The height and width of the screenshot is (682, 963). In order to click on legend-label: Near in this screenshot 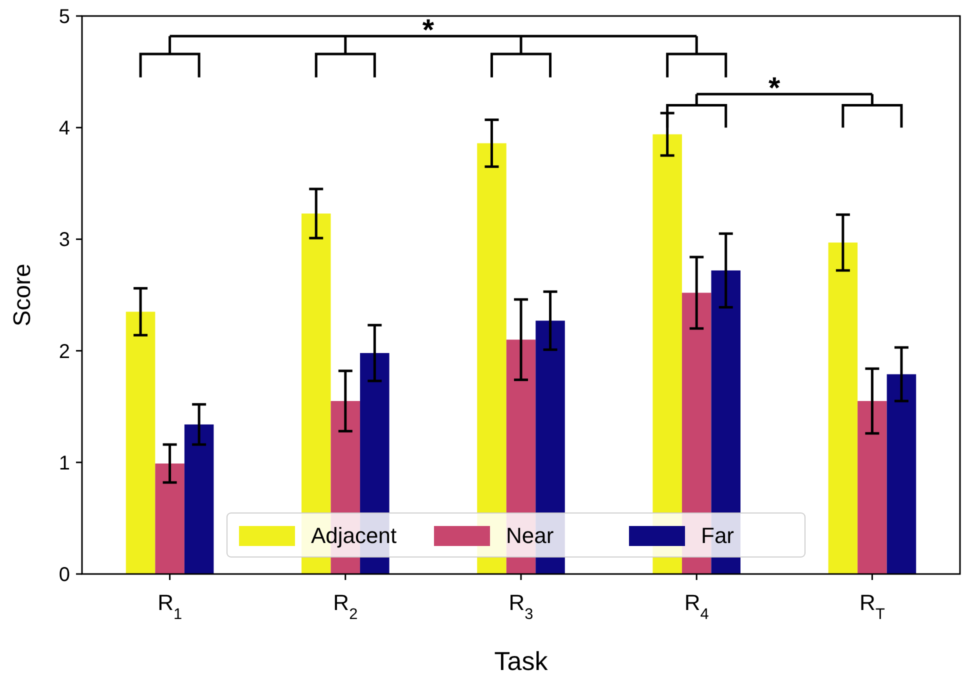, I will do `click(530, 535)`.